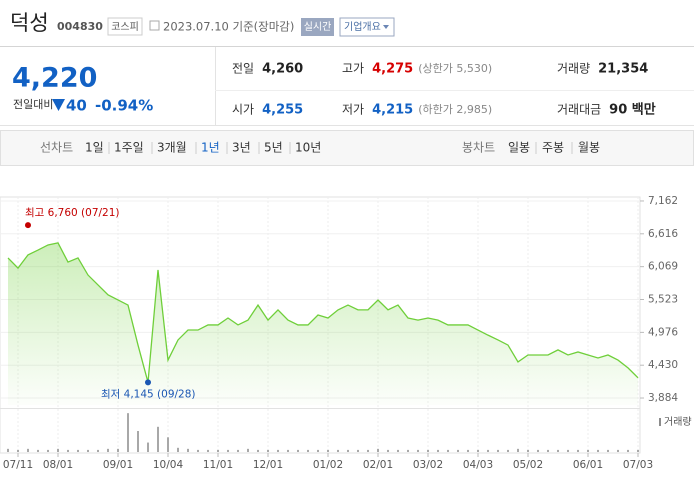  I want to click on summary-value: 4,255, so click(282, 110).